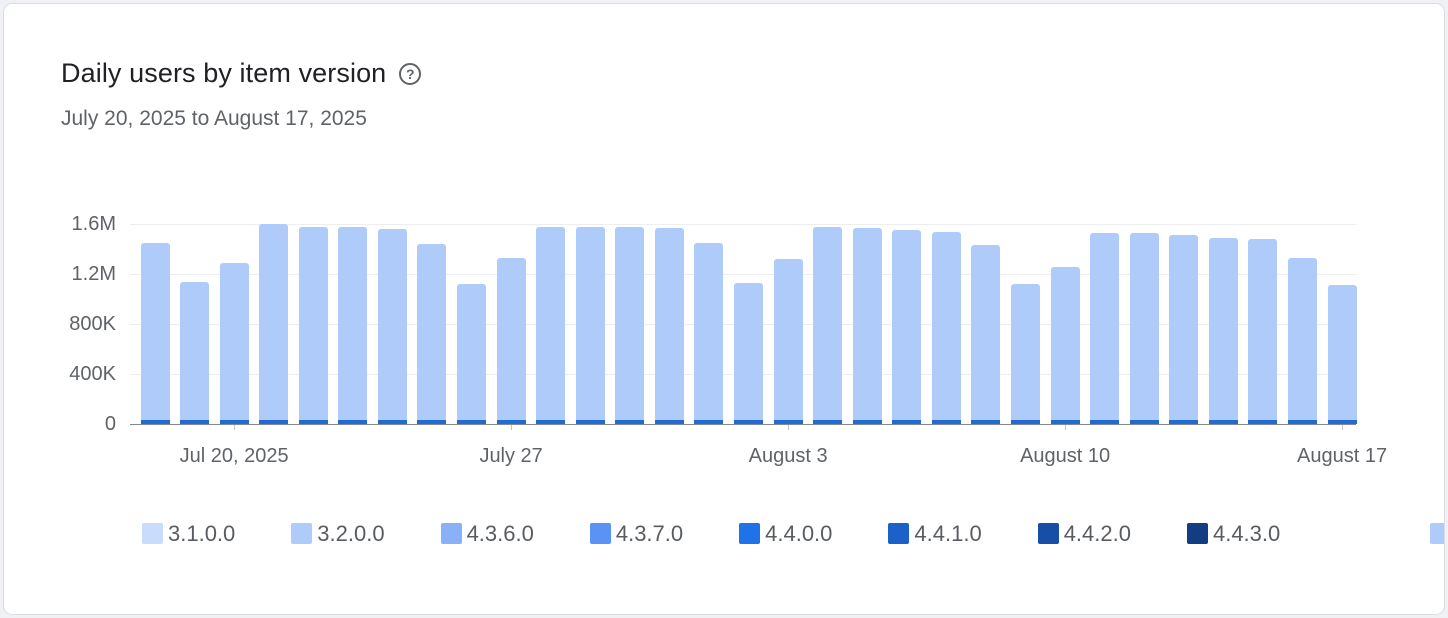 The width and height of the screenshot is (1448, 618). I want to click on legend-item: 4.4.2.0, so click(1084, 533).